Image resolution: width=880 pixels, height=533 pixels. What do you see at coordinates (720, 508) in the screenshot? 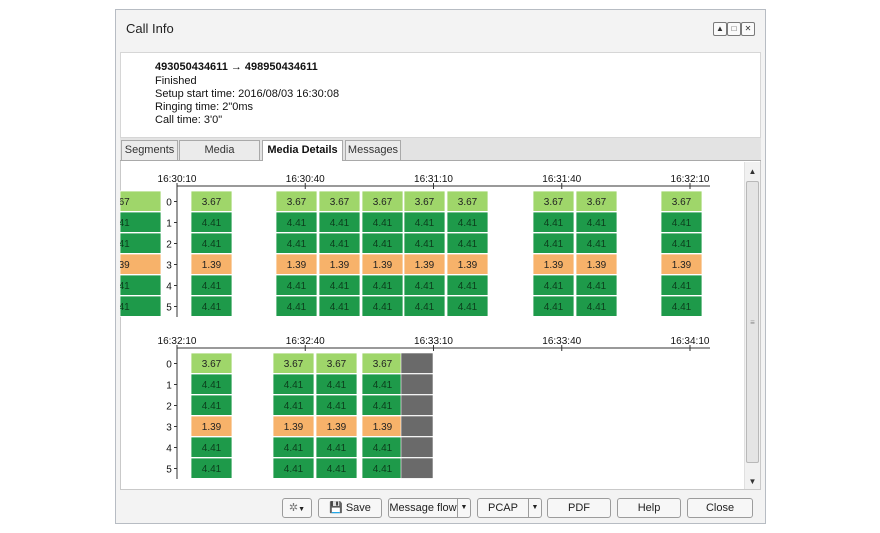
I see `close-button: Close` at bounding box center [720, 508].